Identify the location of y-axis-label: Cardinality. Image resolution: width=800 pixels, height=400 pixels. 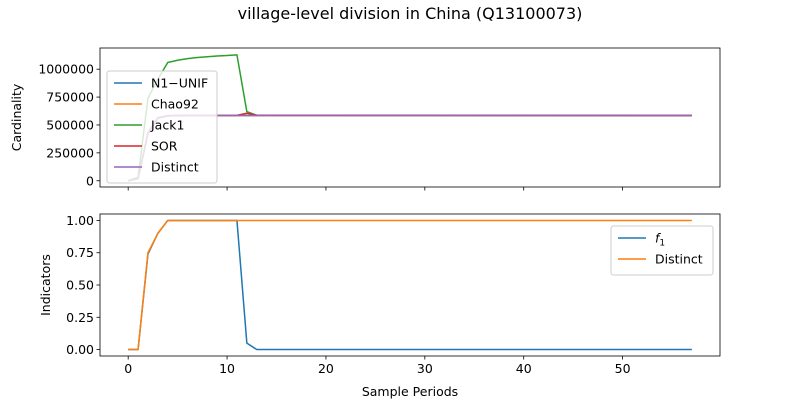
(16, 117).